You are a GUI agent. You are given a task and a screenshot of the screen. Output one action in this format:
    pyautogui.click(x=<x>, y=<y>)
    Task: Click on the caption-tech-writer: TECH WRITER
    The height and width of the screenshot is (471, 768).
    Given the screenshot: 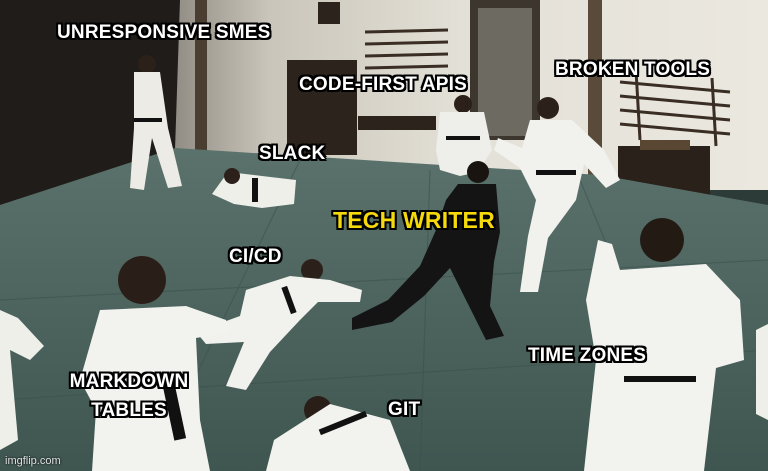 What is the action you would take?
    pyautogui.click(x=414, y=220)
    